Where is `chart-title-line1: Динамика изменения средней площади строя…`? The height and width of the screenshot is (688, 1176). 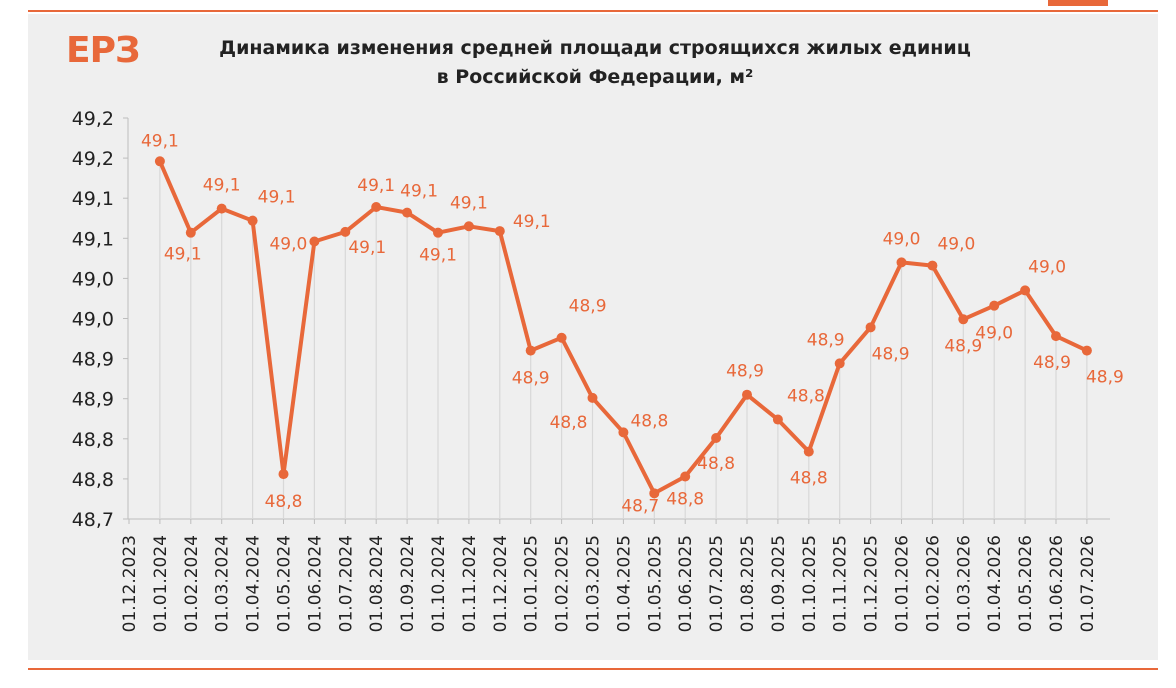 chart-title-line1: Динамика изменения средней площади строя… is located at coordinates (595, 48).